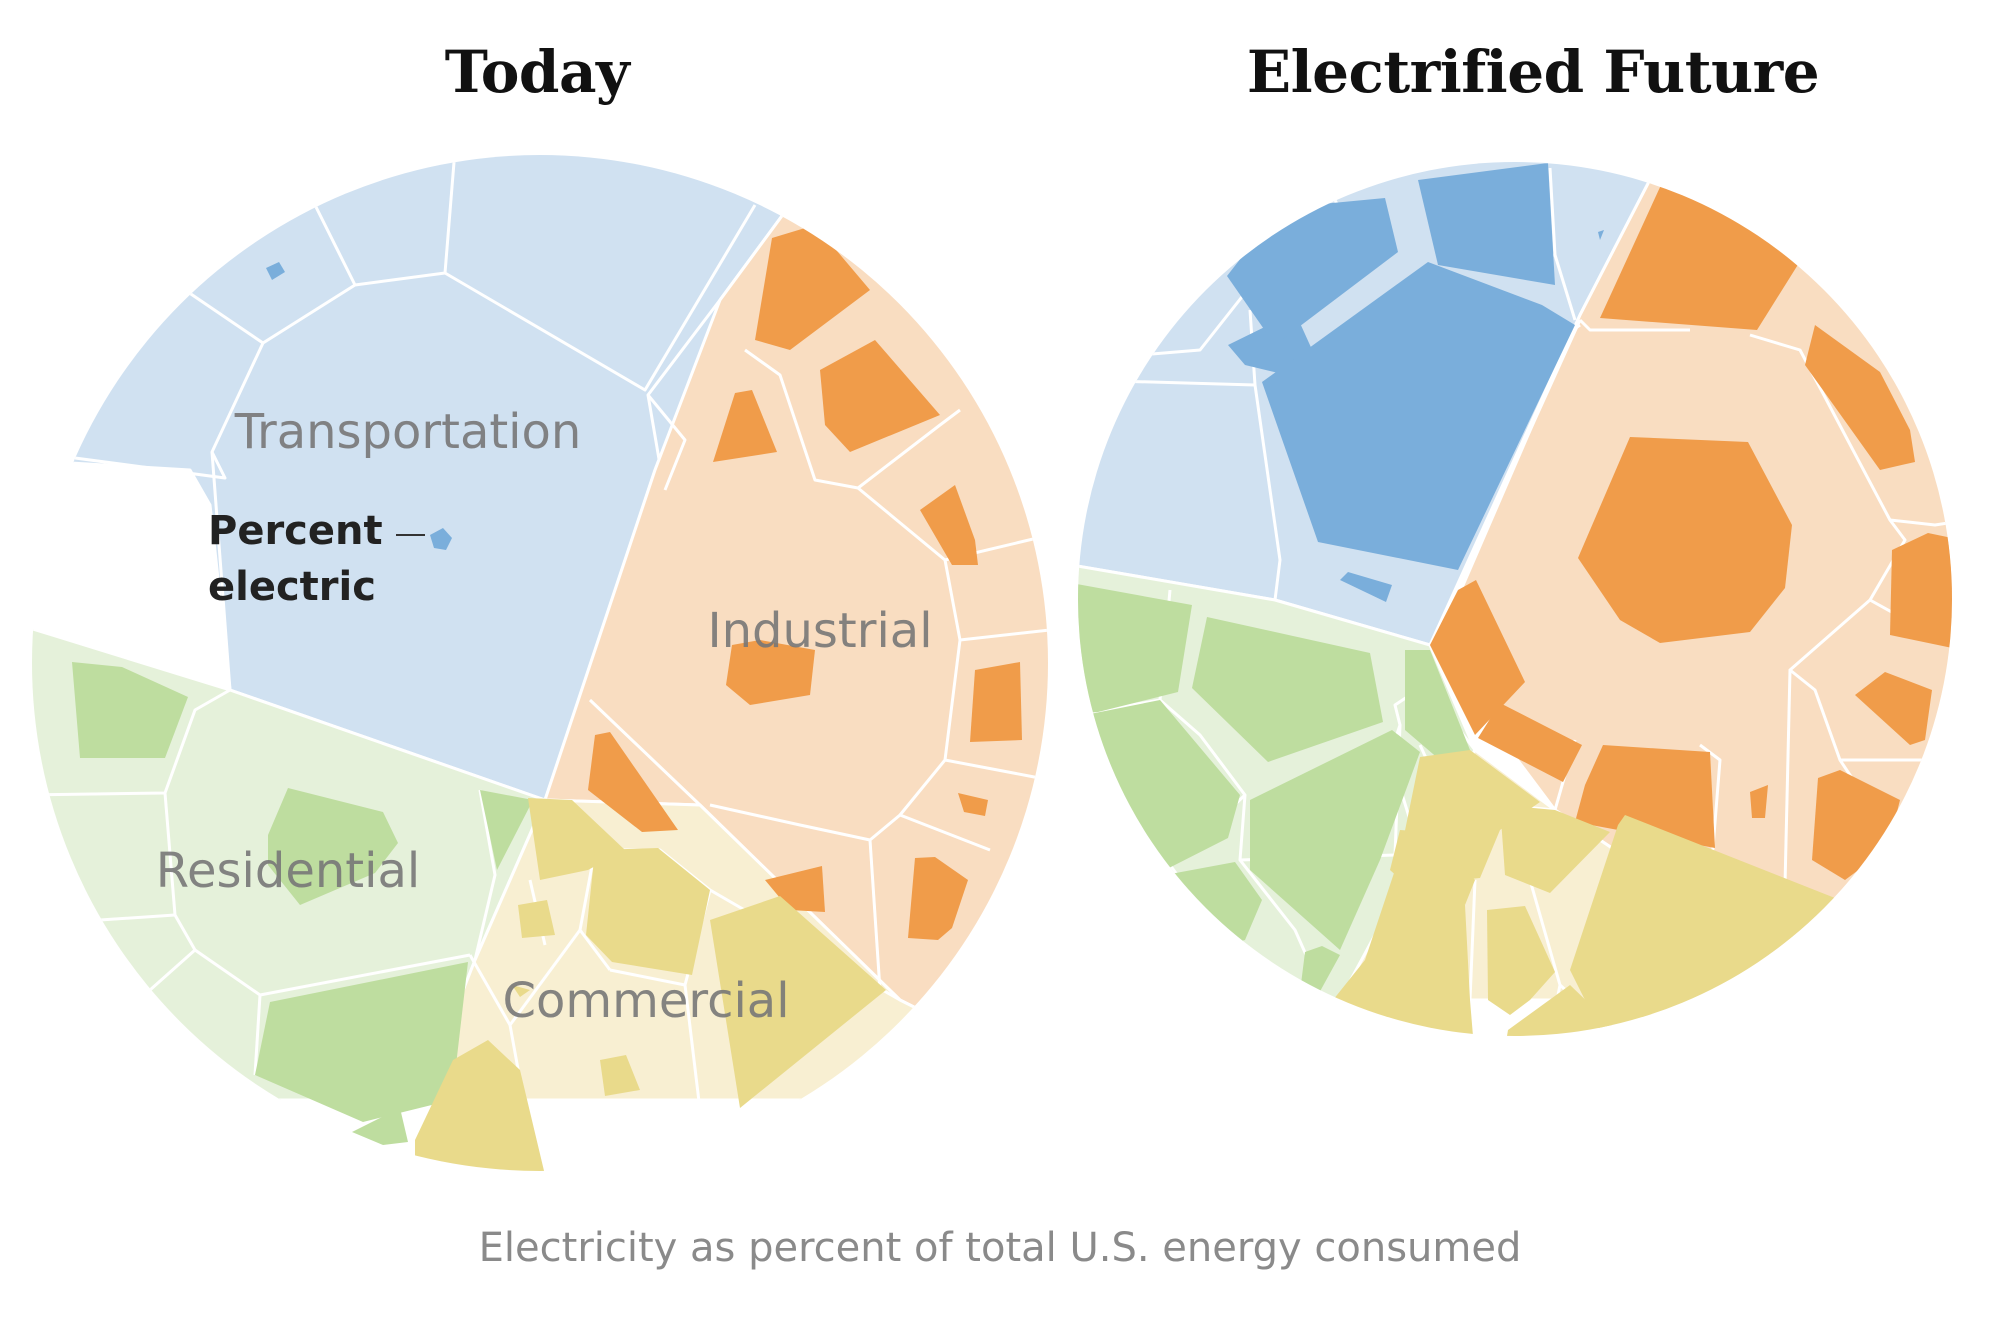 This screenshot has height=1333, width=2000. I want to click on key-label-line1: Percent, so click(295, 531).